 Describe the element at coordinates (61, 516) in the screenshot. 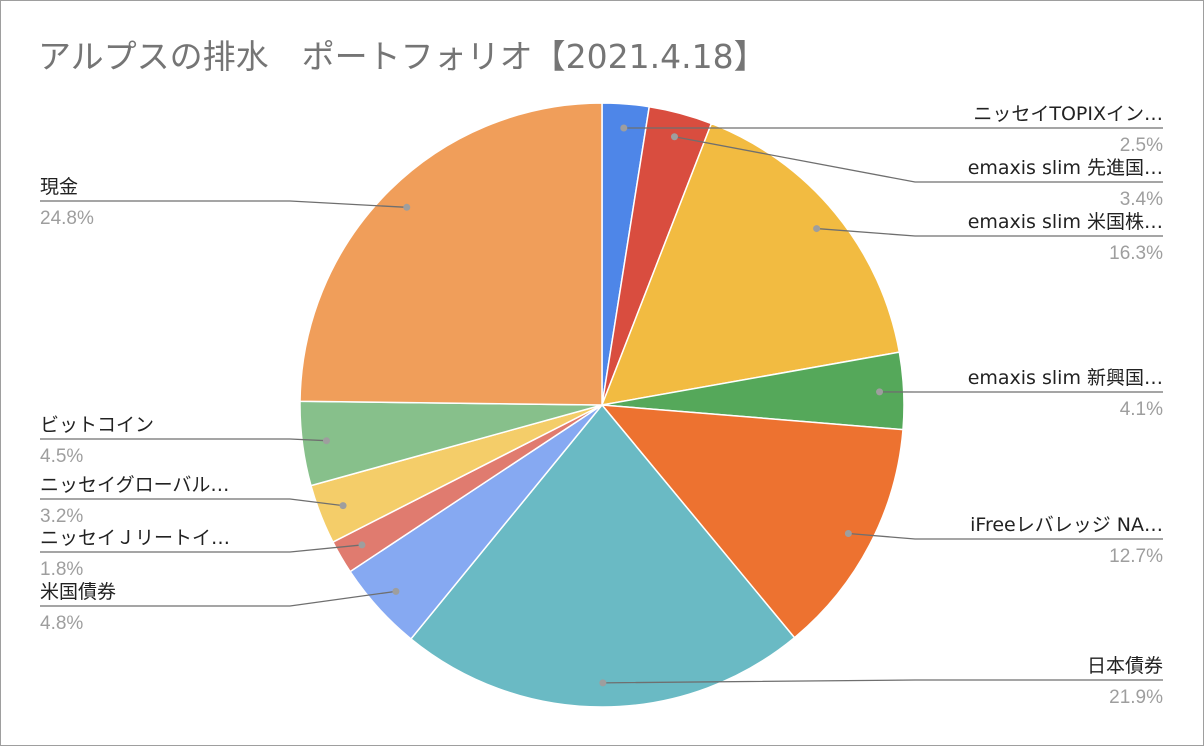

I see `slice-percent-label: 3.2%` at that location.